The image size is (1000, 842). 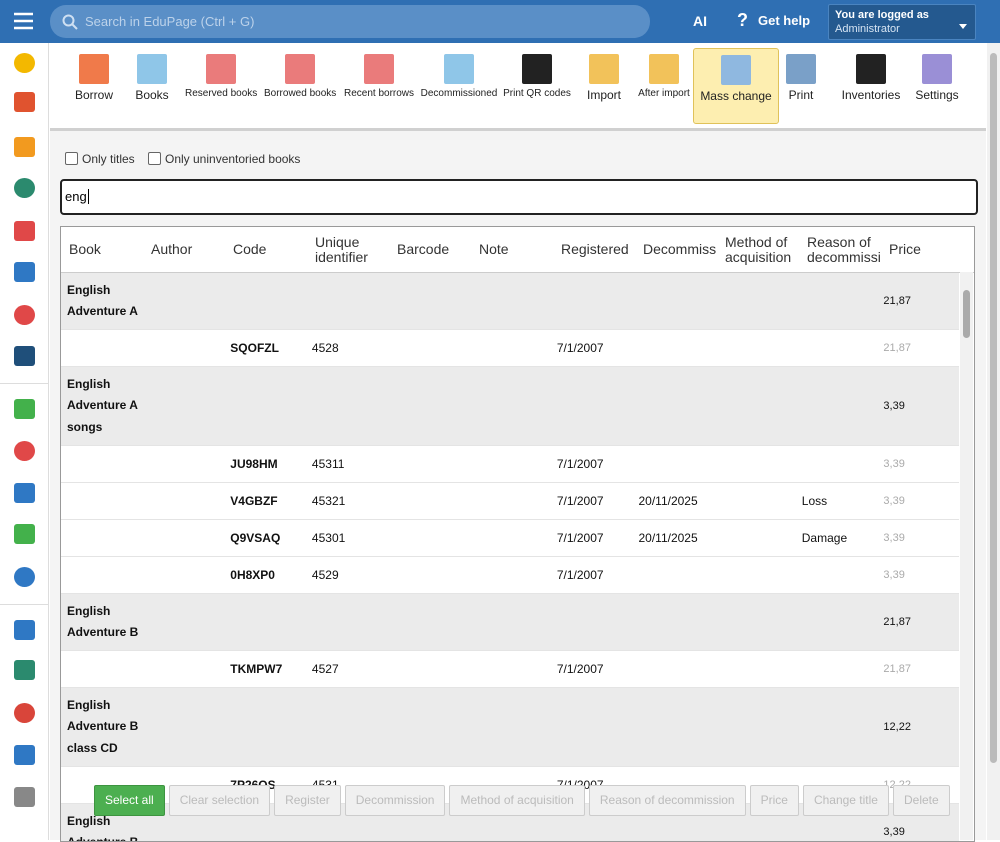 What do you see at coordinates (102, 249) in the screenshot?
I see `column-header: Book` at bounding box center [102, 249].